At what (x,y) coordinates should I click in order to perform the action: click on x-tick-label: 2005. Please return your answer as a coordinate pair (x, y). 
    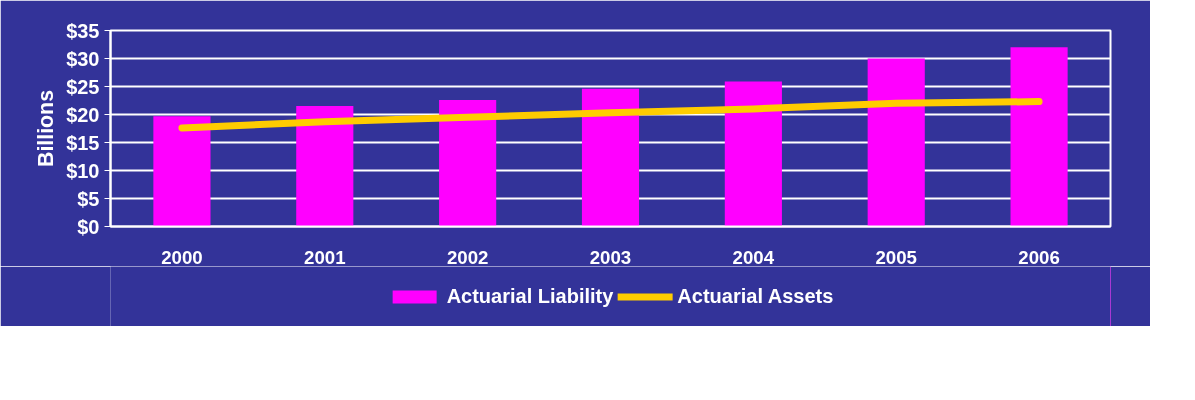
    Looking at the image, I should click on (896, 257).